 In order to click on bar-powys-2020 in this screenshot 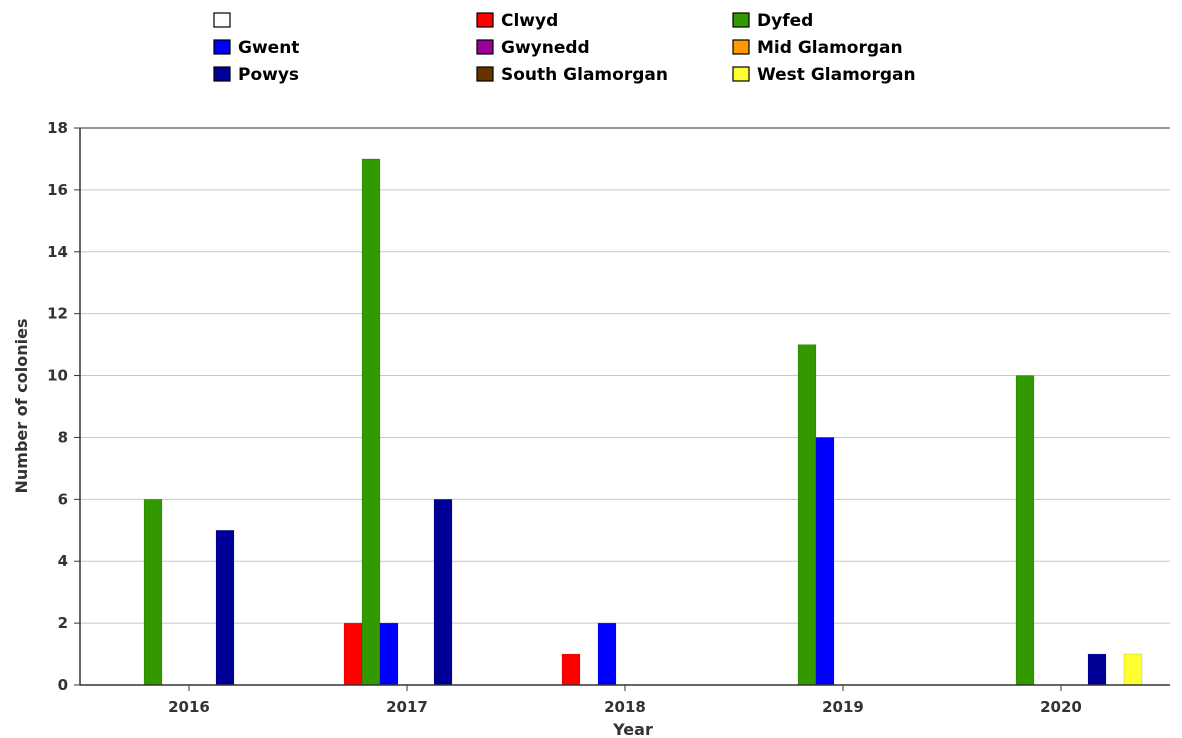, I will do `click(1097, 669)`.